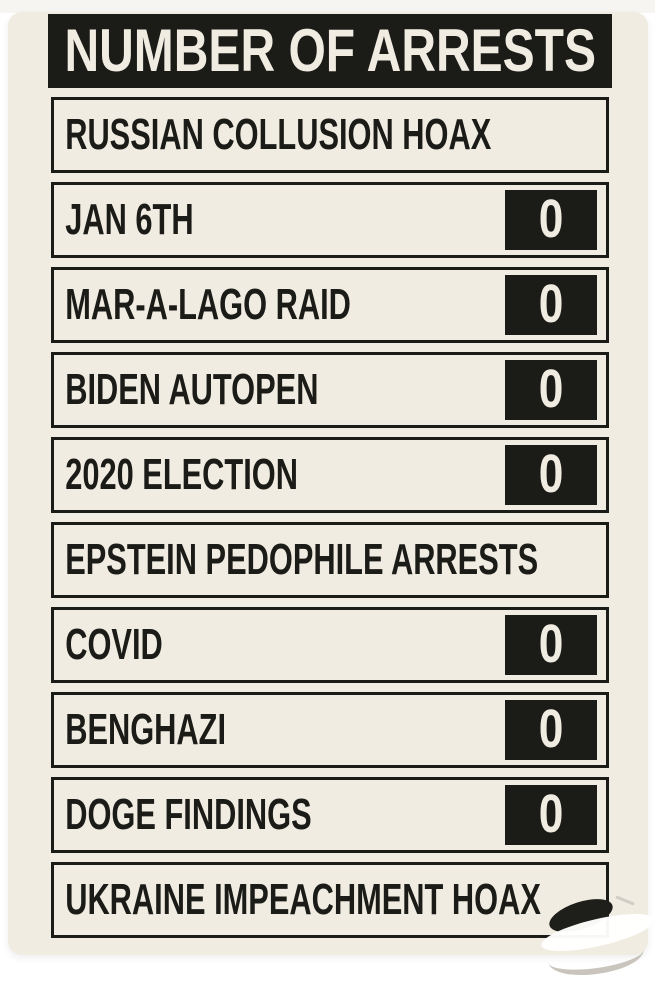 The height and width of the screenshot is (981, 655). What do you see at coordinates (188, 814) in the screenshot?
I see `row-label: DOGE FINDINGS` at bounding box center [188, 814].